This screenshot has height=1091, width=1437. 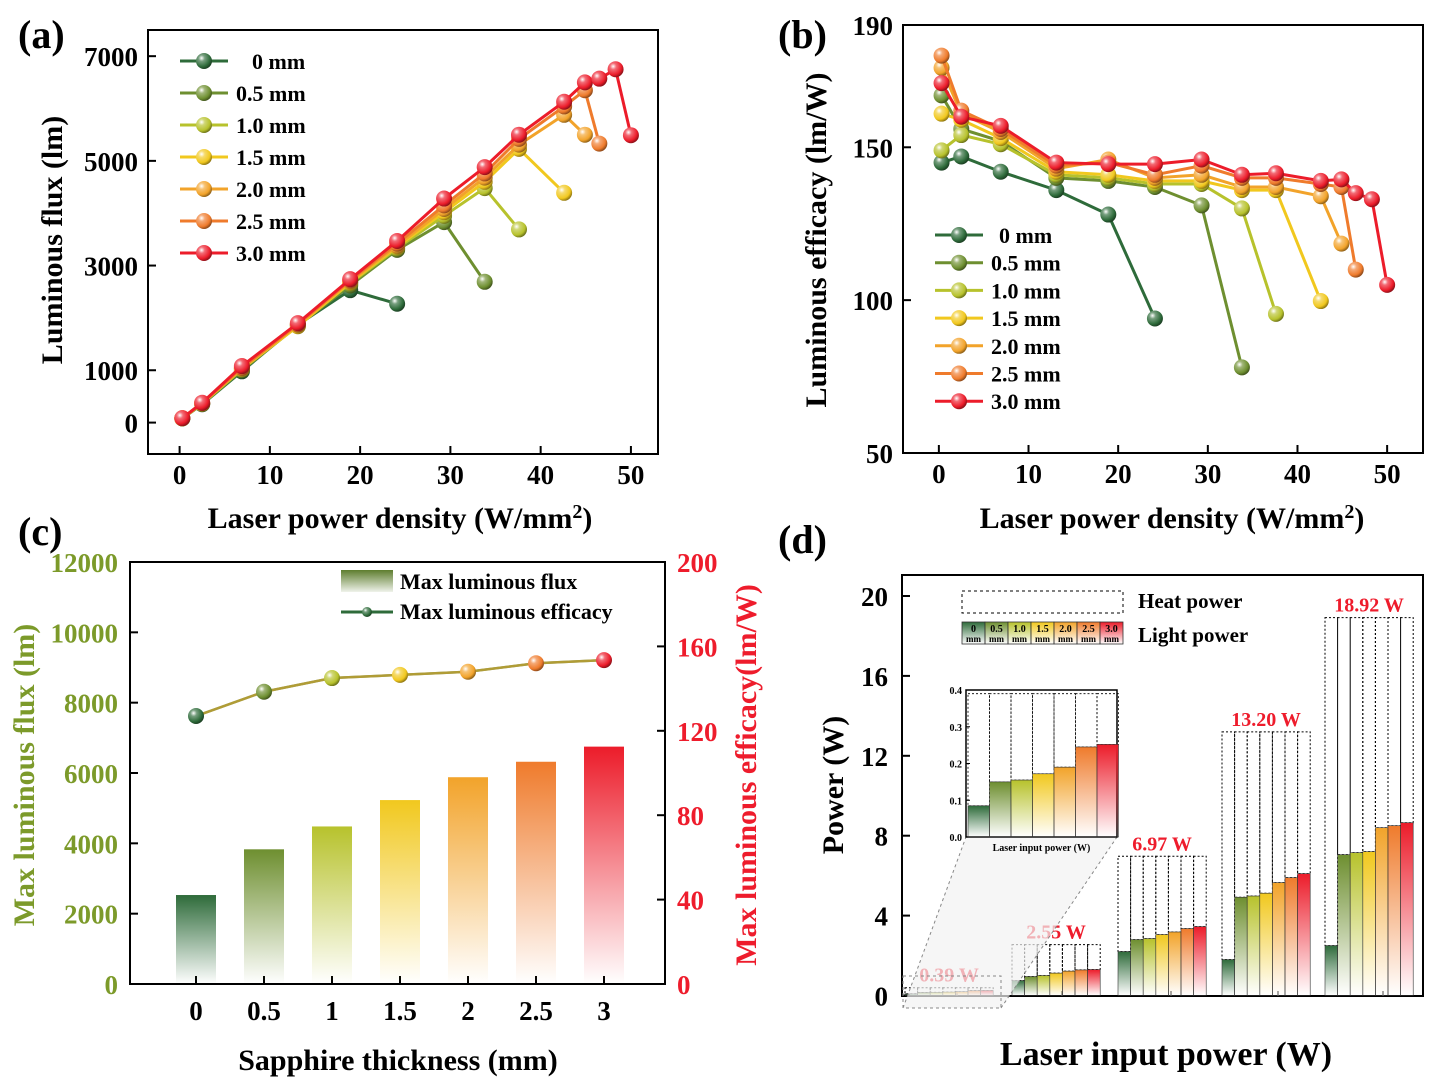 What do you see at coordinates (85, 633) in the screenshot?
I see `y-tick-label-c: 10000` at bounding box center [85, 633].